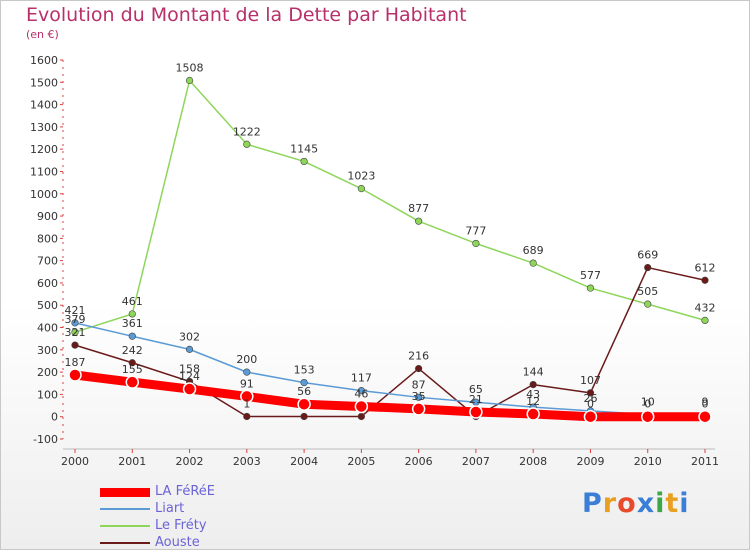  Describe the element at coordinates (189, 376) in the screenshot. I see `data-label: 124` at that location.